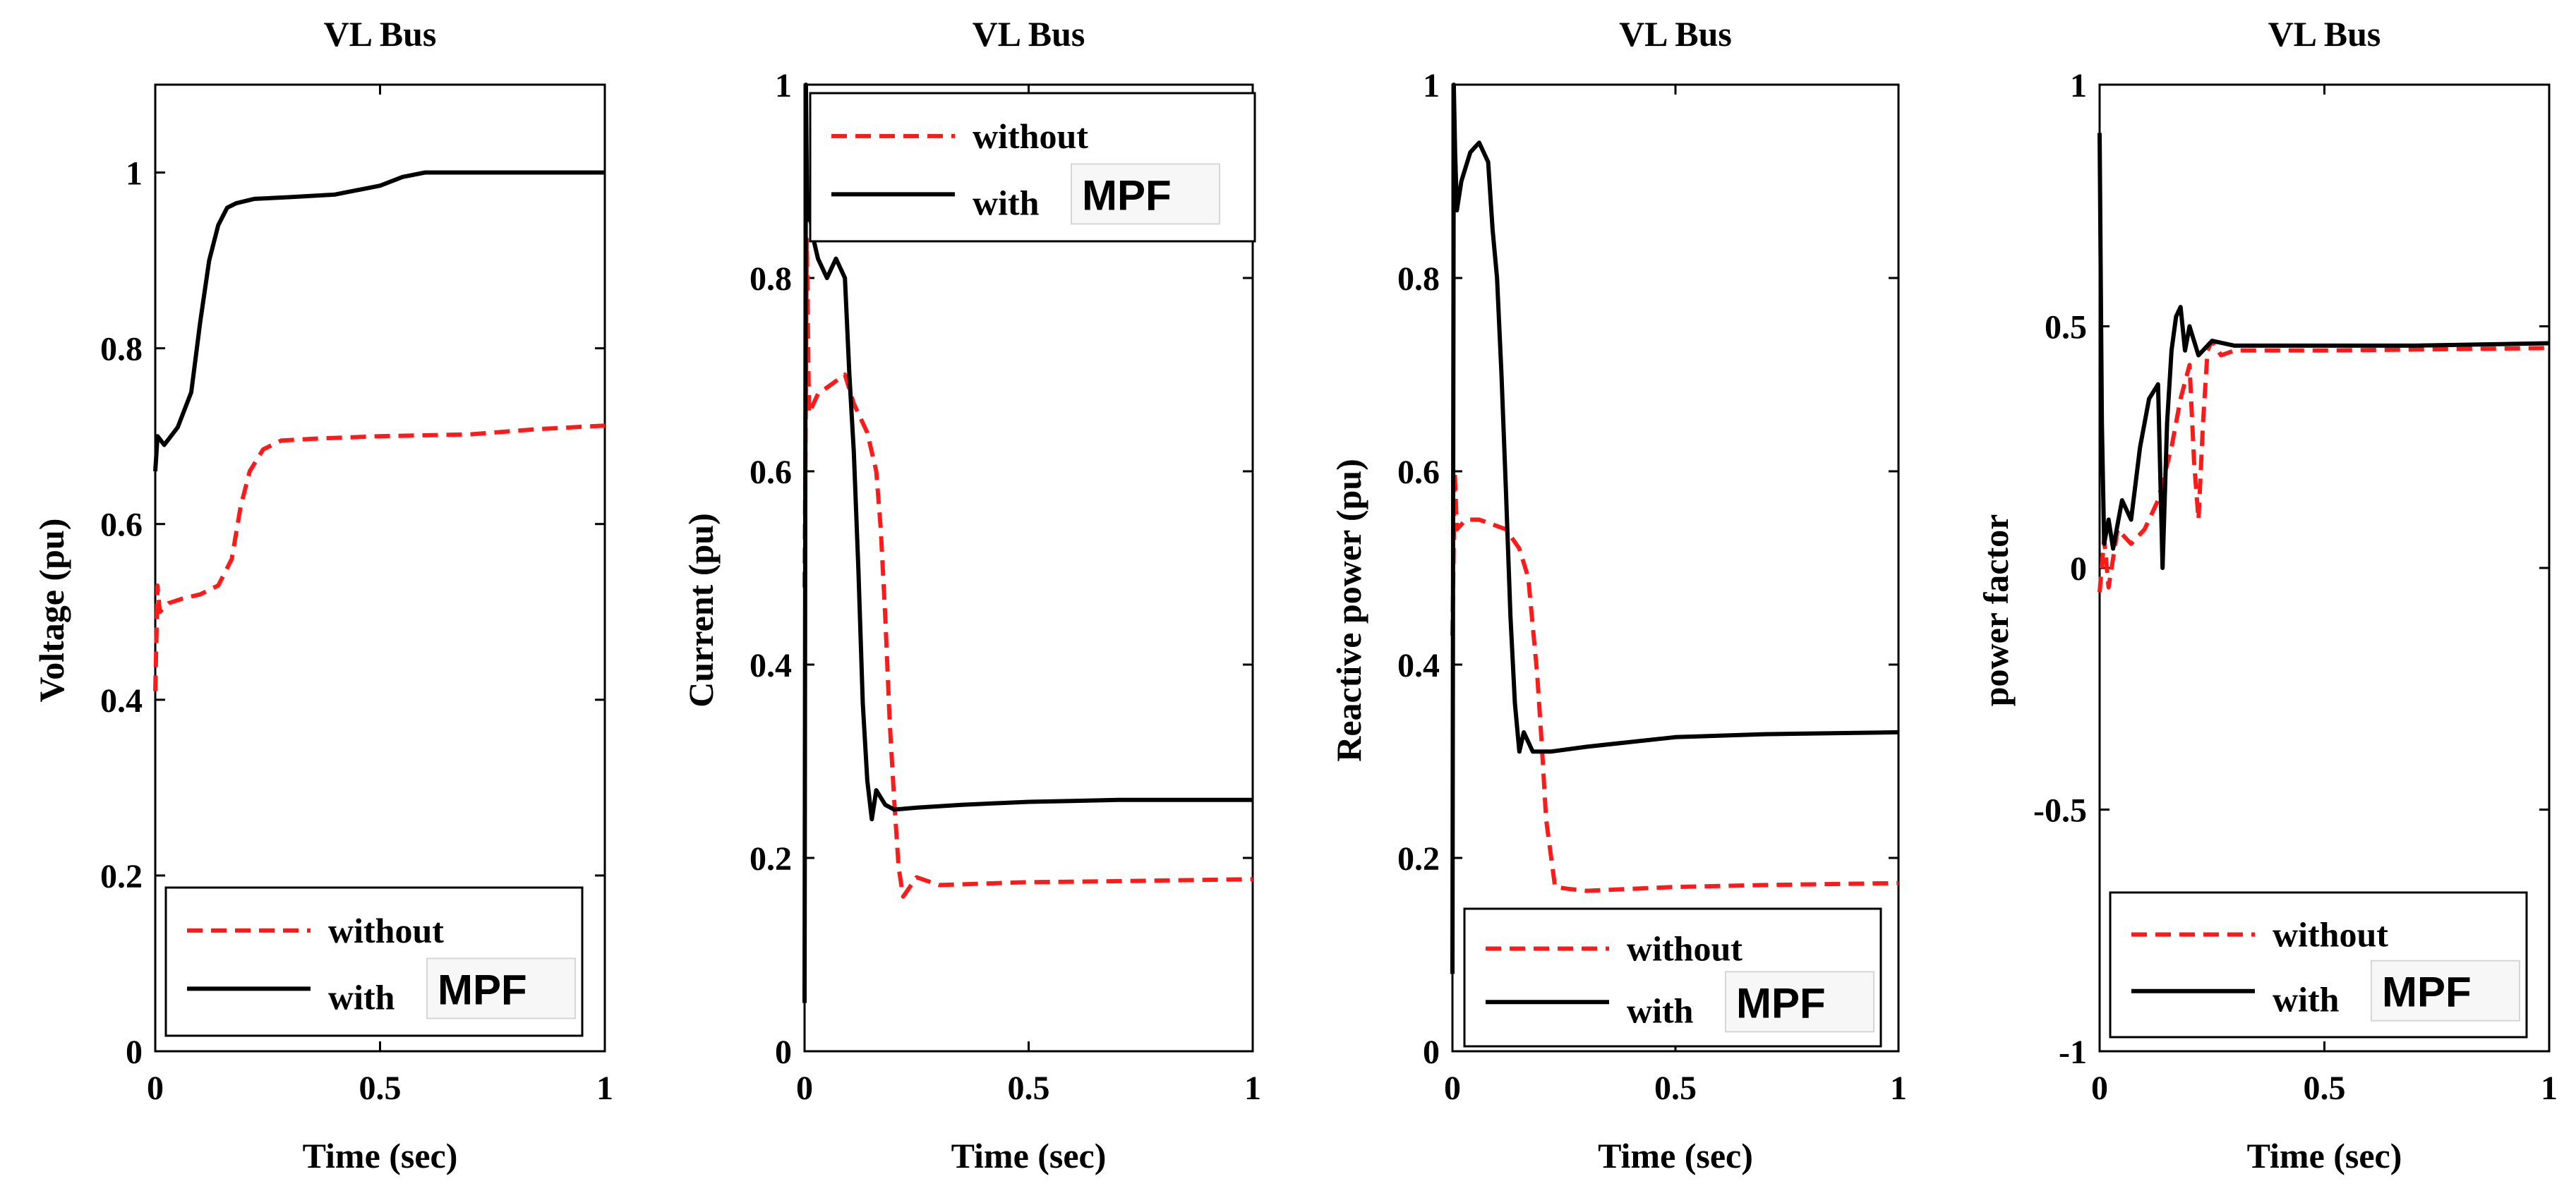  Describe the element at coordinates (51, 611) in the screenshot. I see `y-axis-label: Voltage (pu)` at that location.